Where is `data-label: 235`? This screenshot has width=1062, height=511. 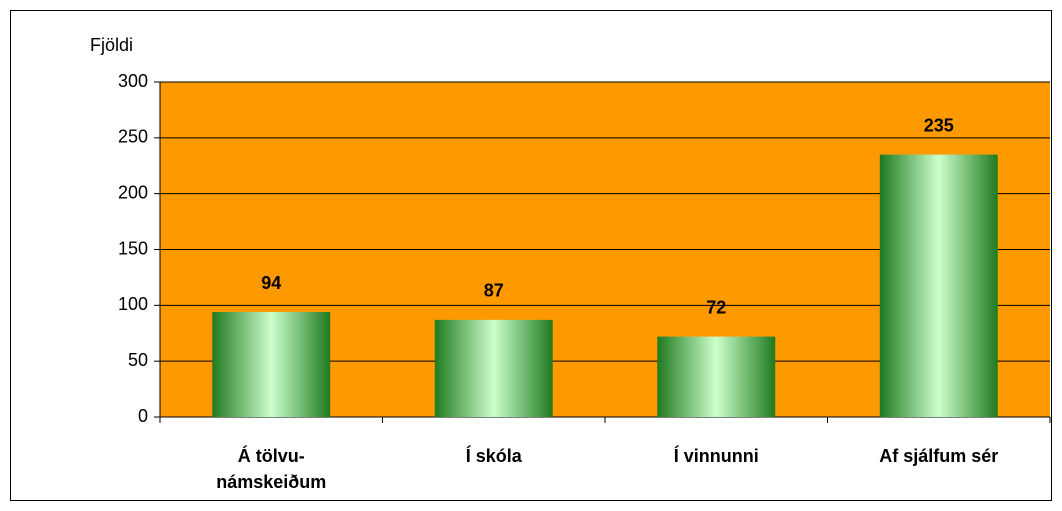 data-label: 235 is located at coordinates (939, 125).